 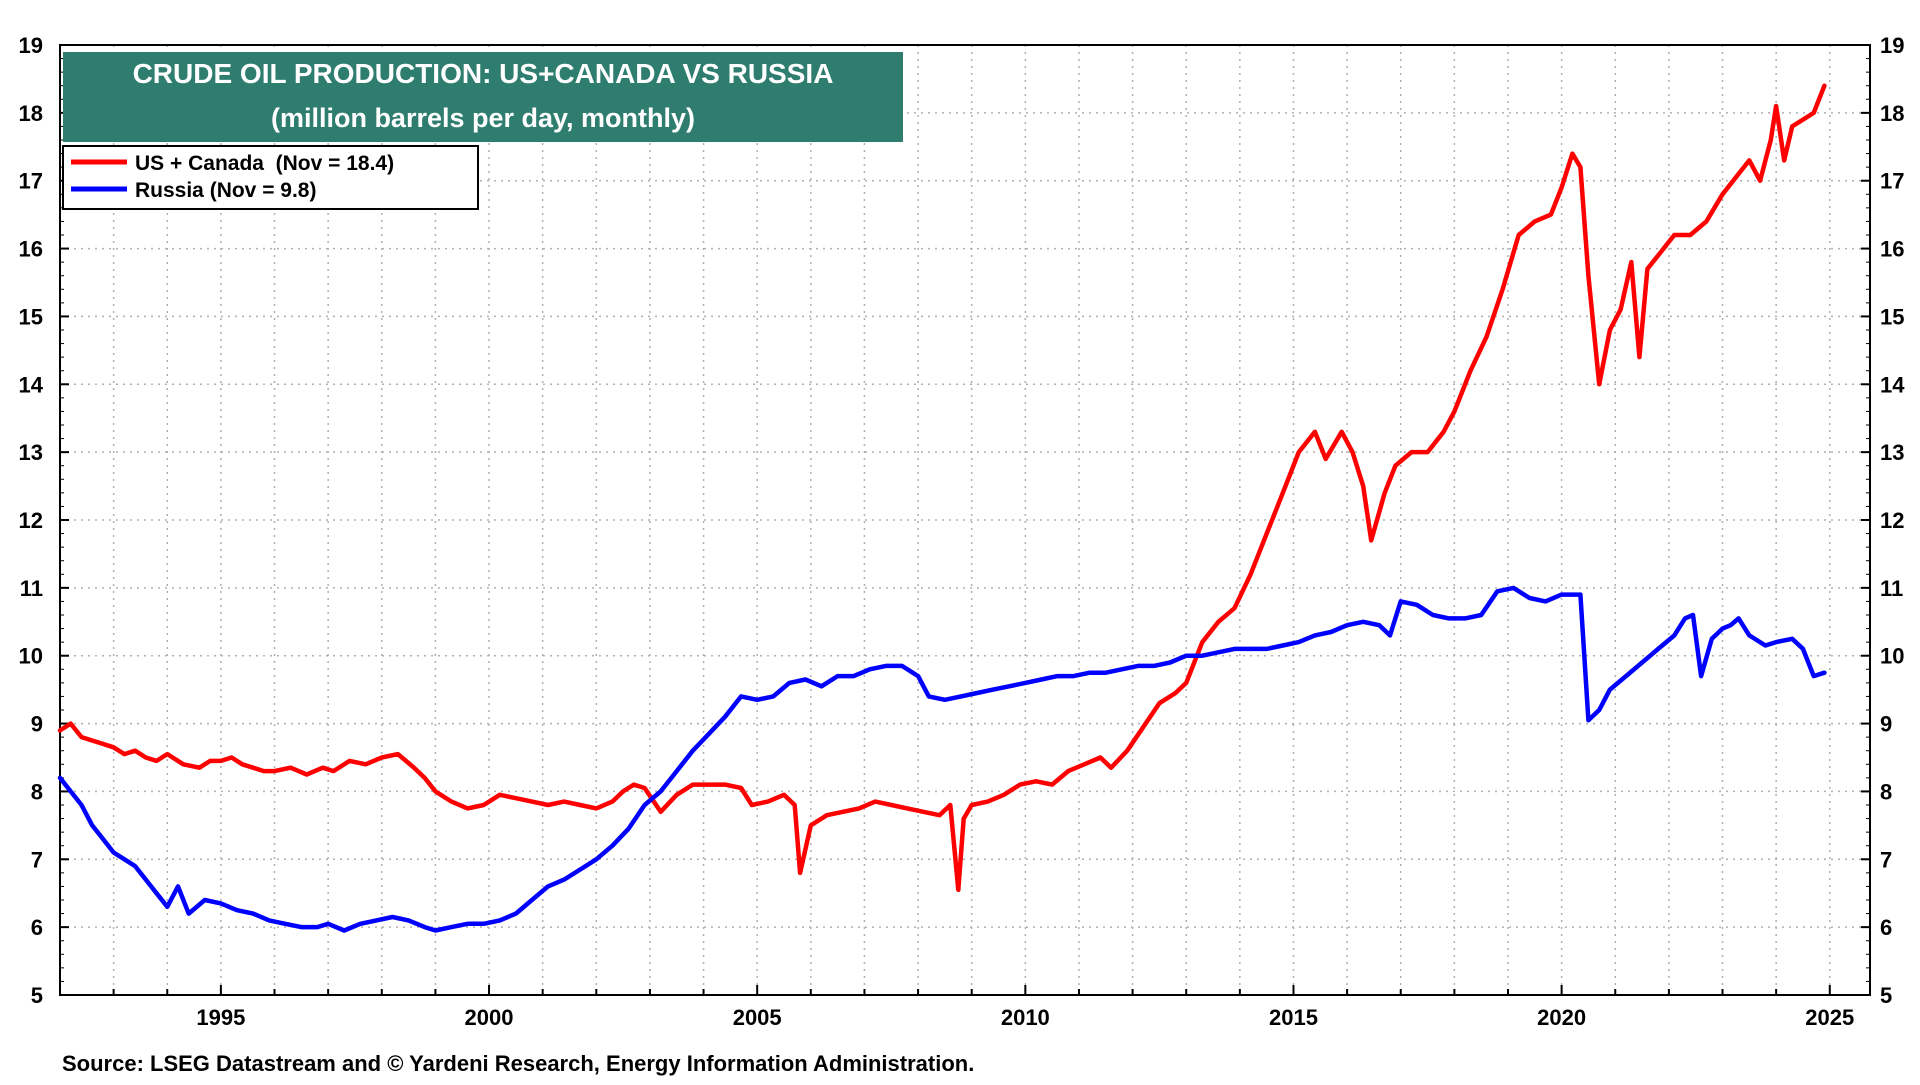 What do you see at coordinates (1886, 995) in the screenshot?
I see `y-tick-label-right: 5` at bounding box center [1886, 995].